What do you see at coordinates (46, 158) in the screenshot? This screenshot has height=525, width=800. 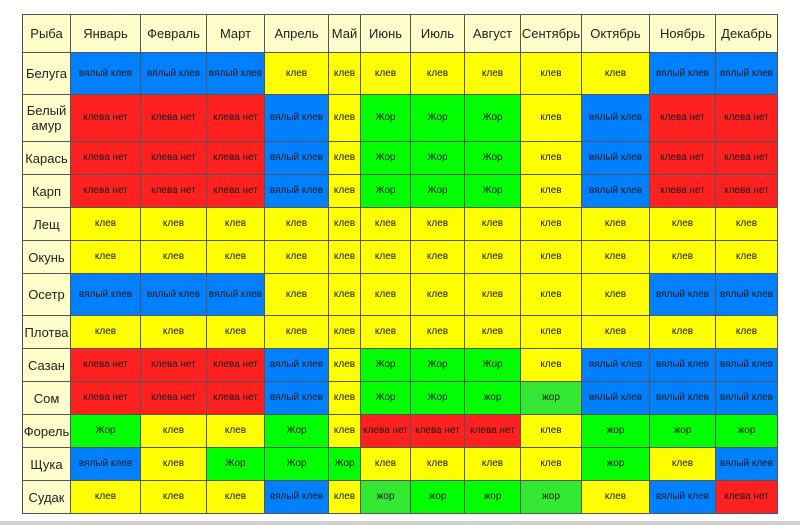 I see `fish-name-cell: Карась` at bounding box center [46, 158].